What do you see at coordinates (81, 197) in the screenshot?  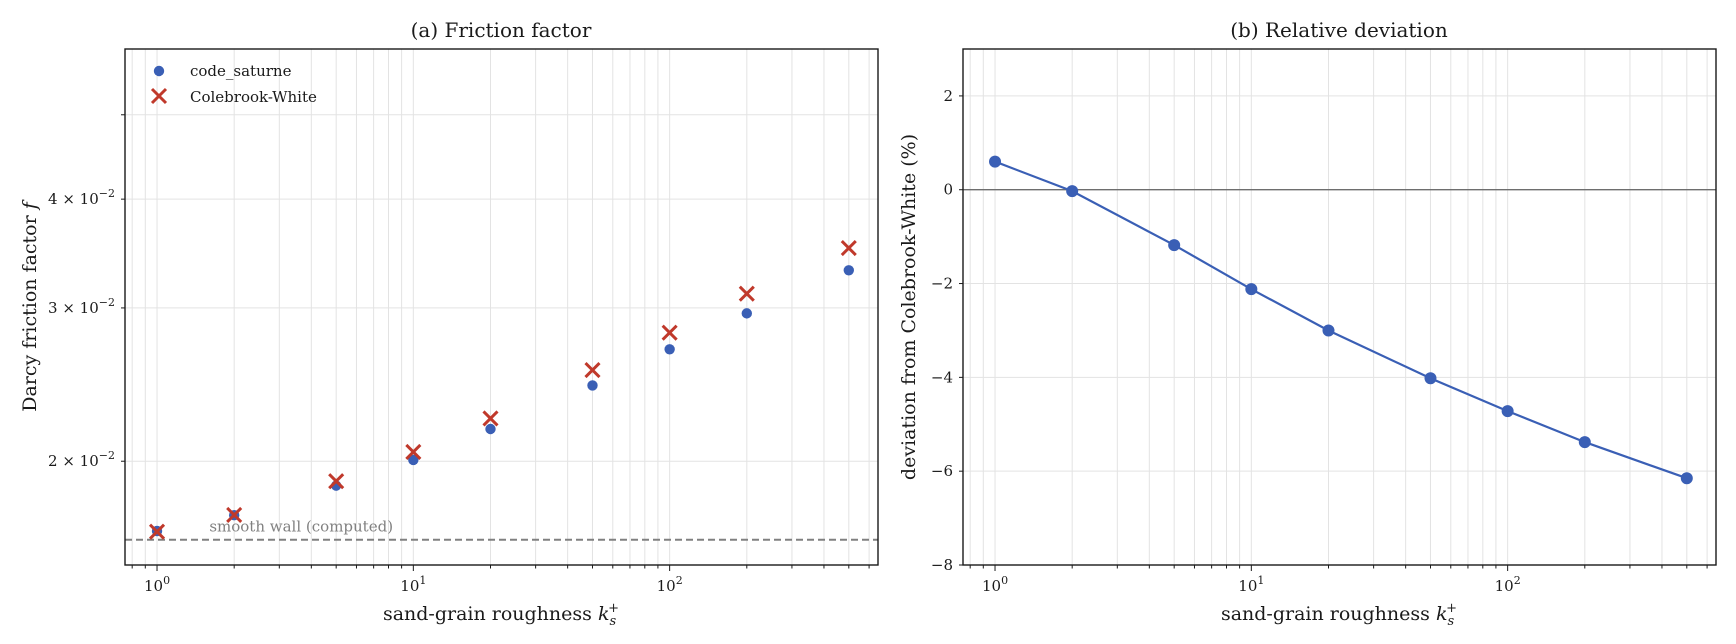 I see `panel-a-y-tick-label: 4 × 10⁻²` at bounding box center [81, 197].